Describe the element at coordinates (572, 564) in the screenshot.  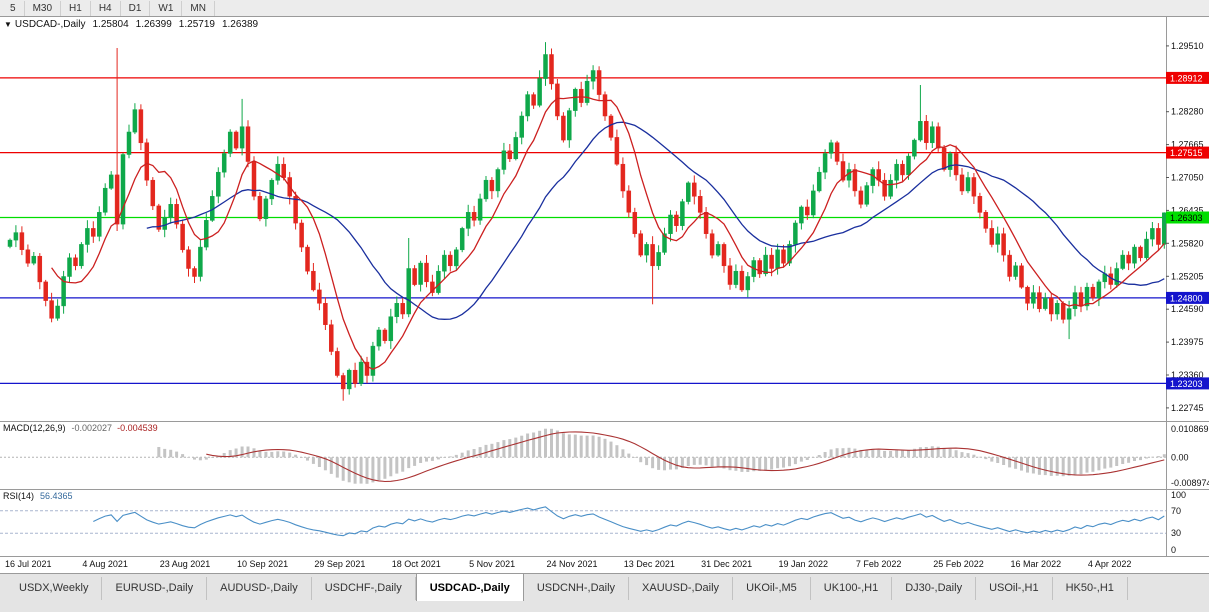
I see `date-label: 24 Nov 2021` at that location.